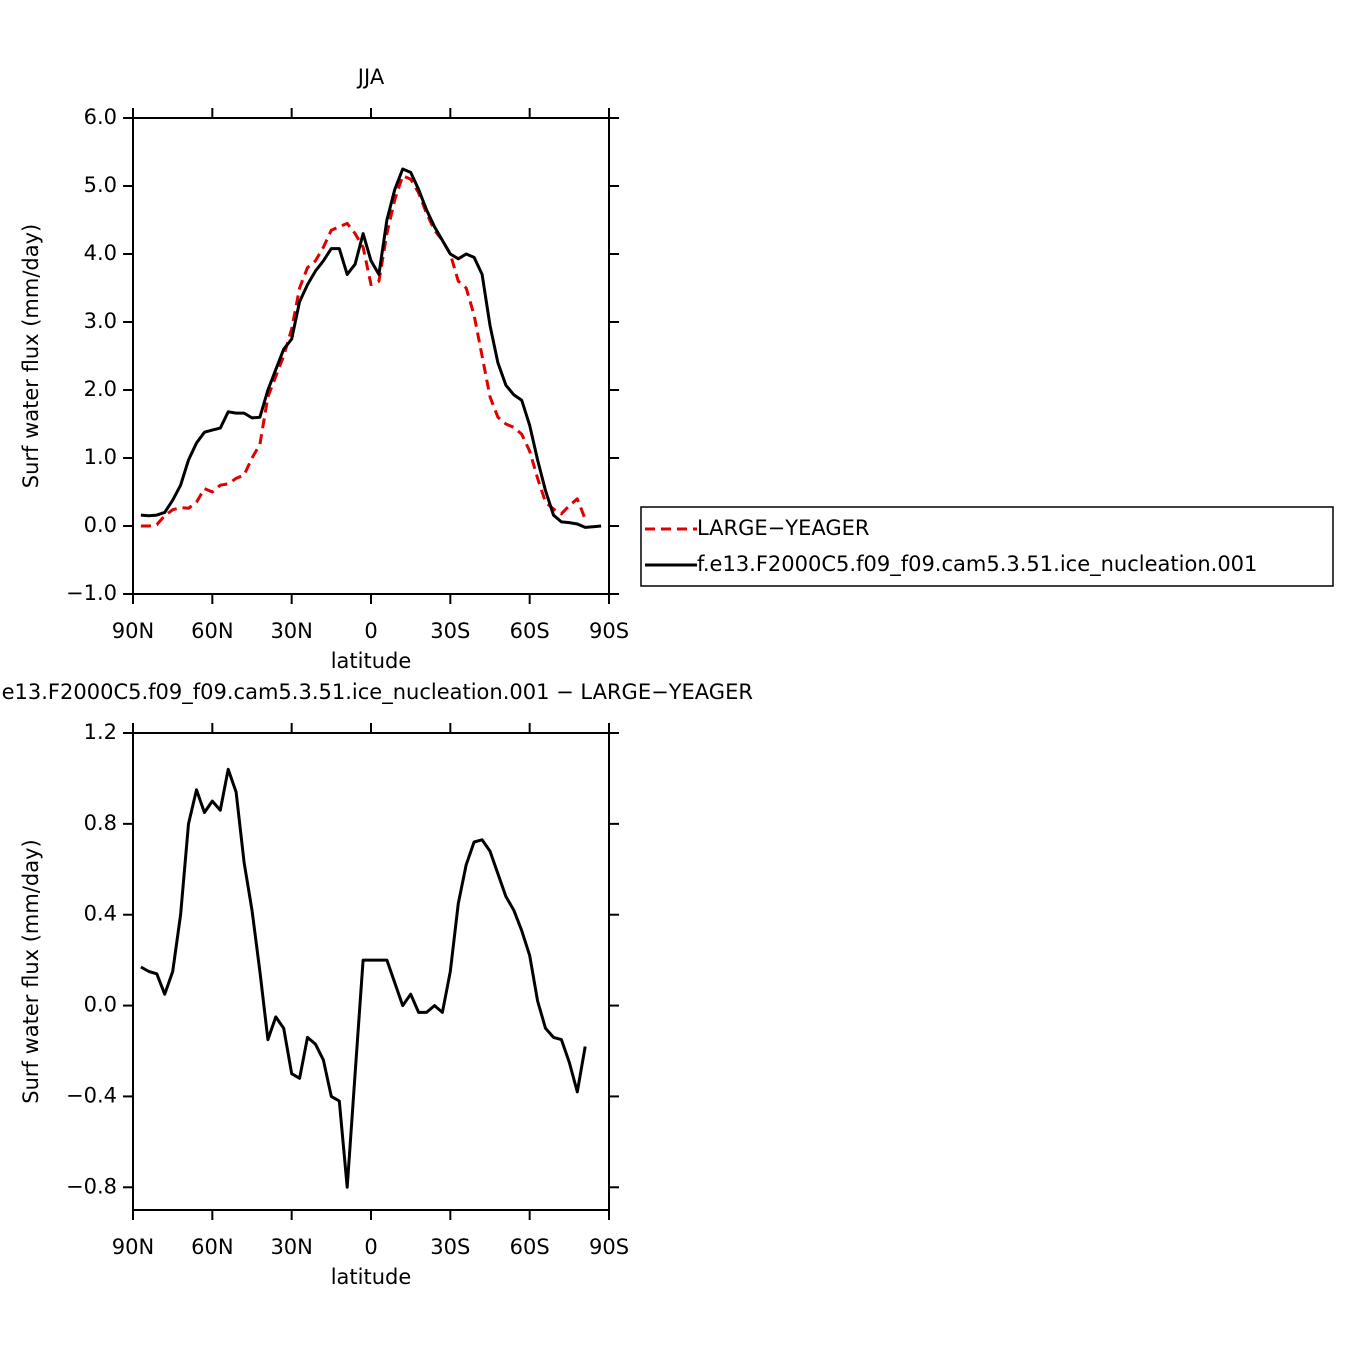 This screenshot has width=1352, height=1352. What do you see at coordinates (100, 389) in the screenshot?
I see `y-tick-label: 2.0` at bounding box center [100, 389].